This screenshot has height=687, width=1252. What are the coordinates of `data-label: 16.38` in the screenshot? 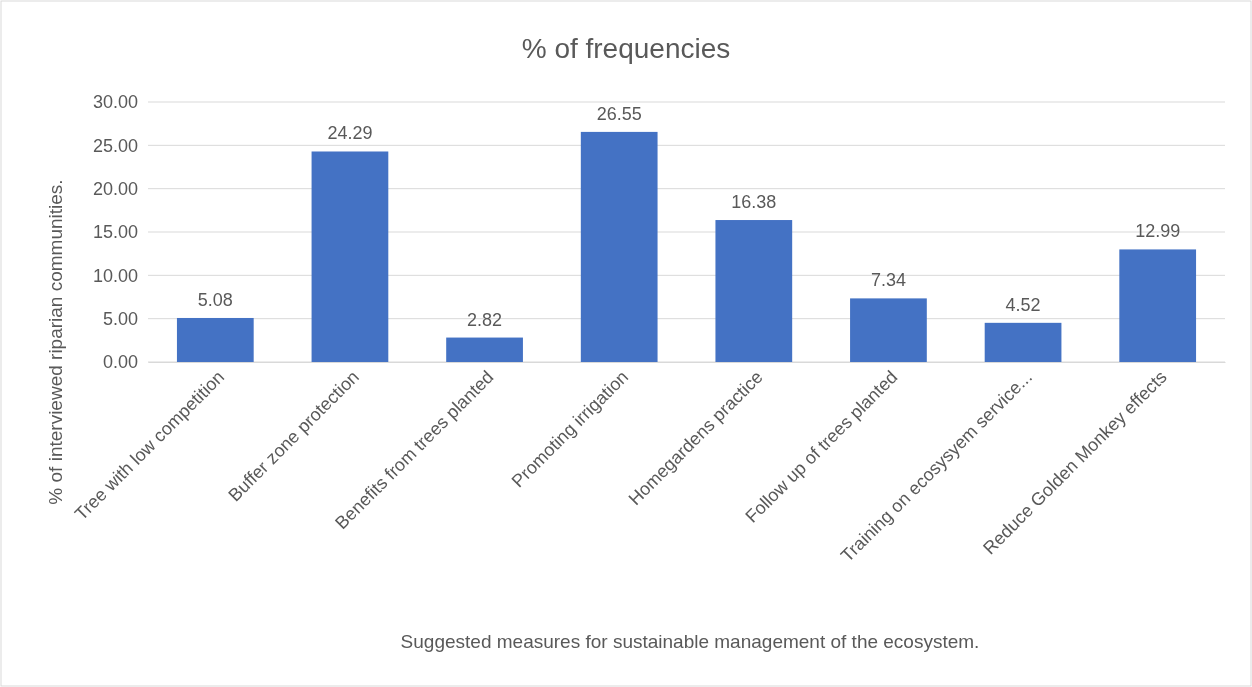 It's located at (754, 202).